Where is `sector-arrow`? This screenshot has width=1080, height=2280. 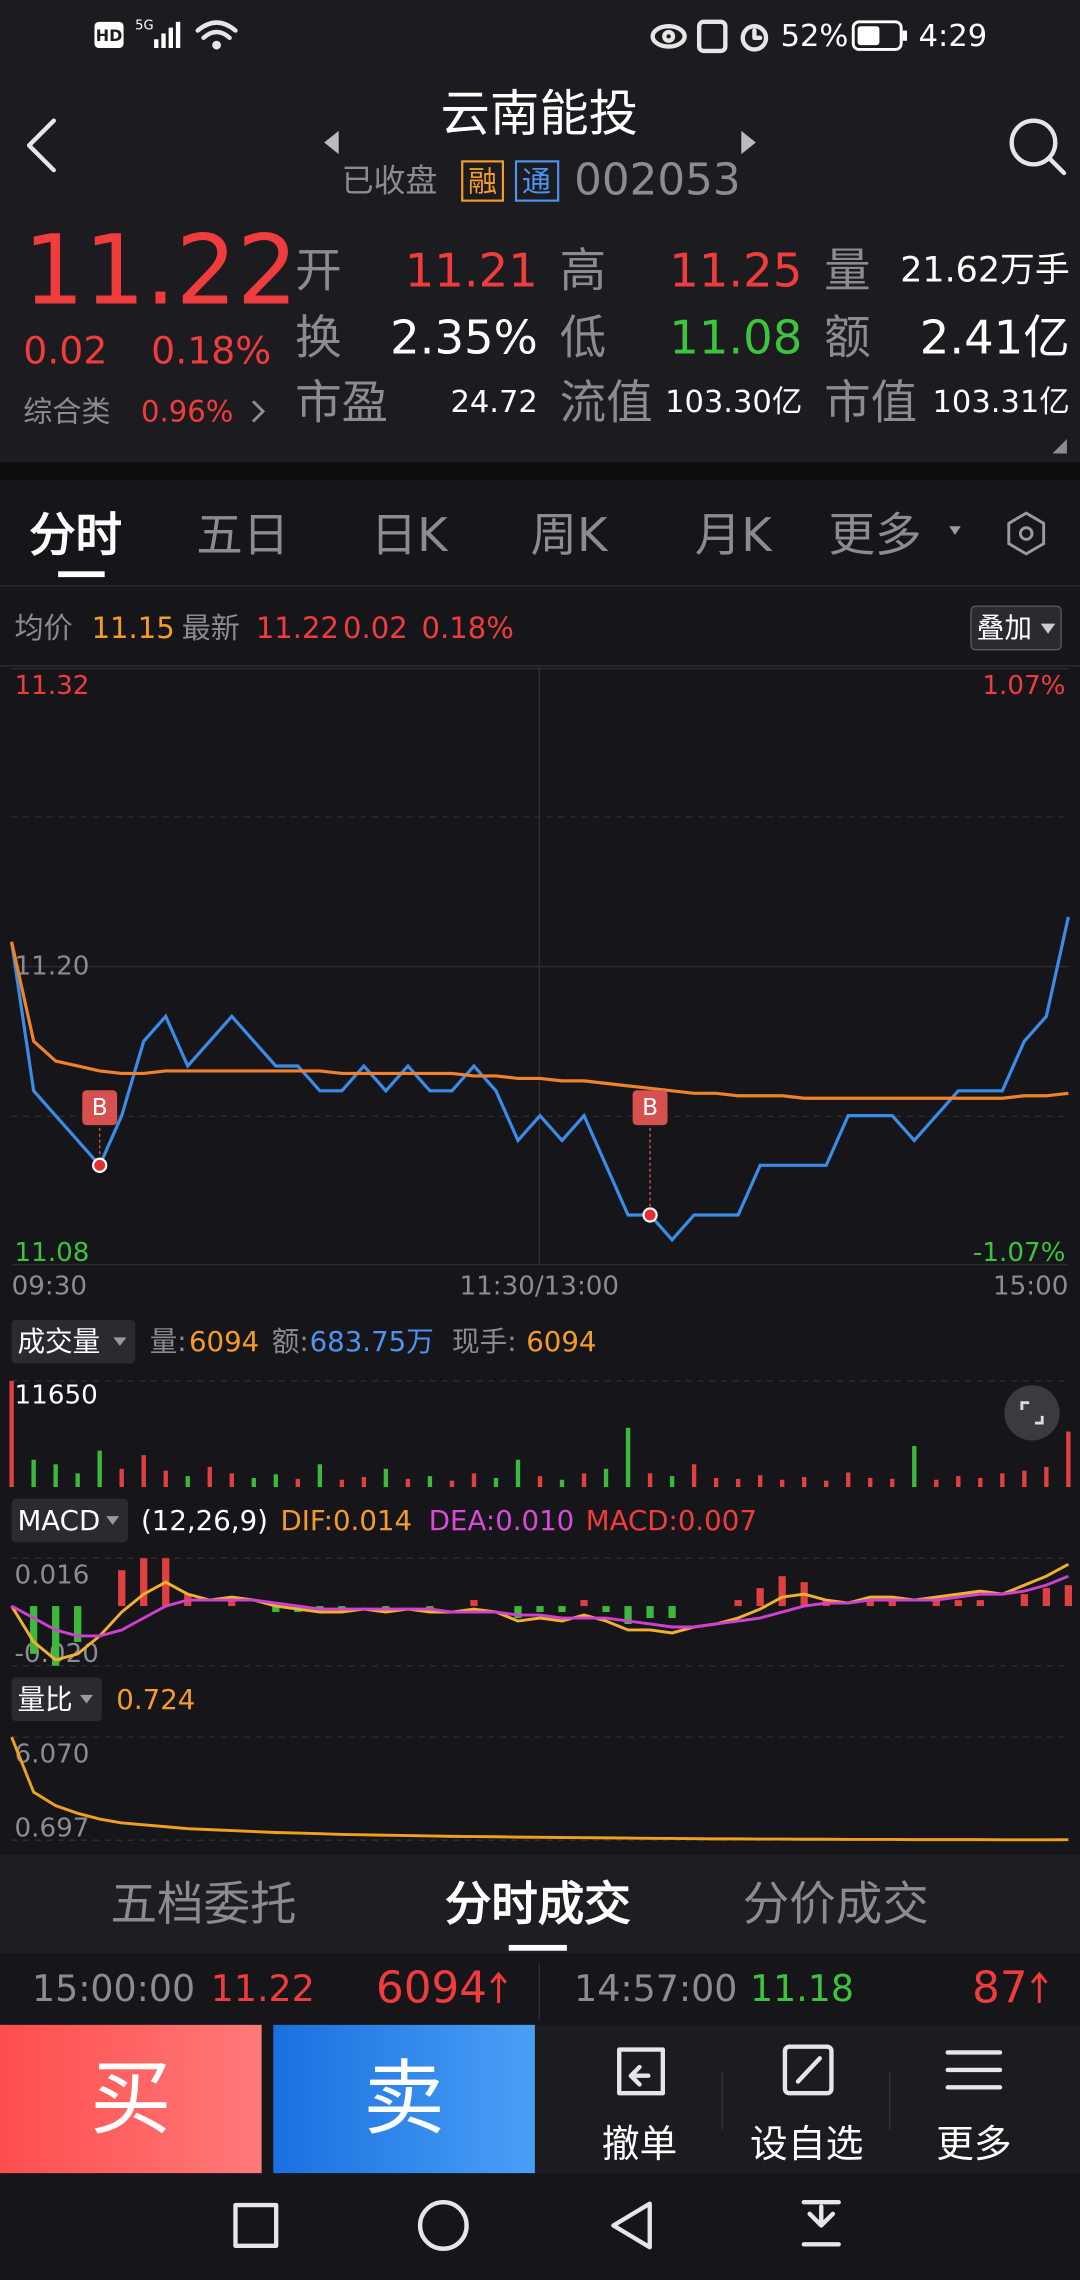
sector-arrow is located at coordinates (258, 411).